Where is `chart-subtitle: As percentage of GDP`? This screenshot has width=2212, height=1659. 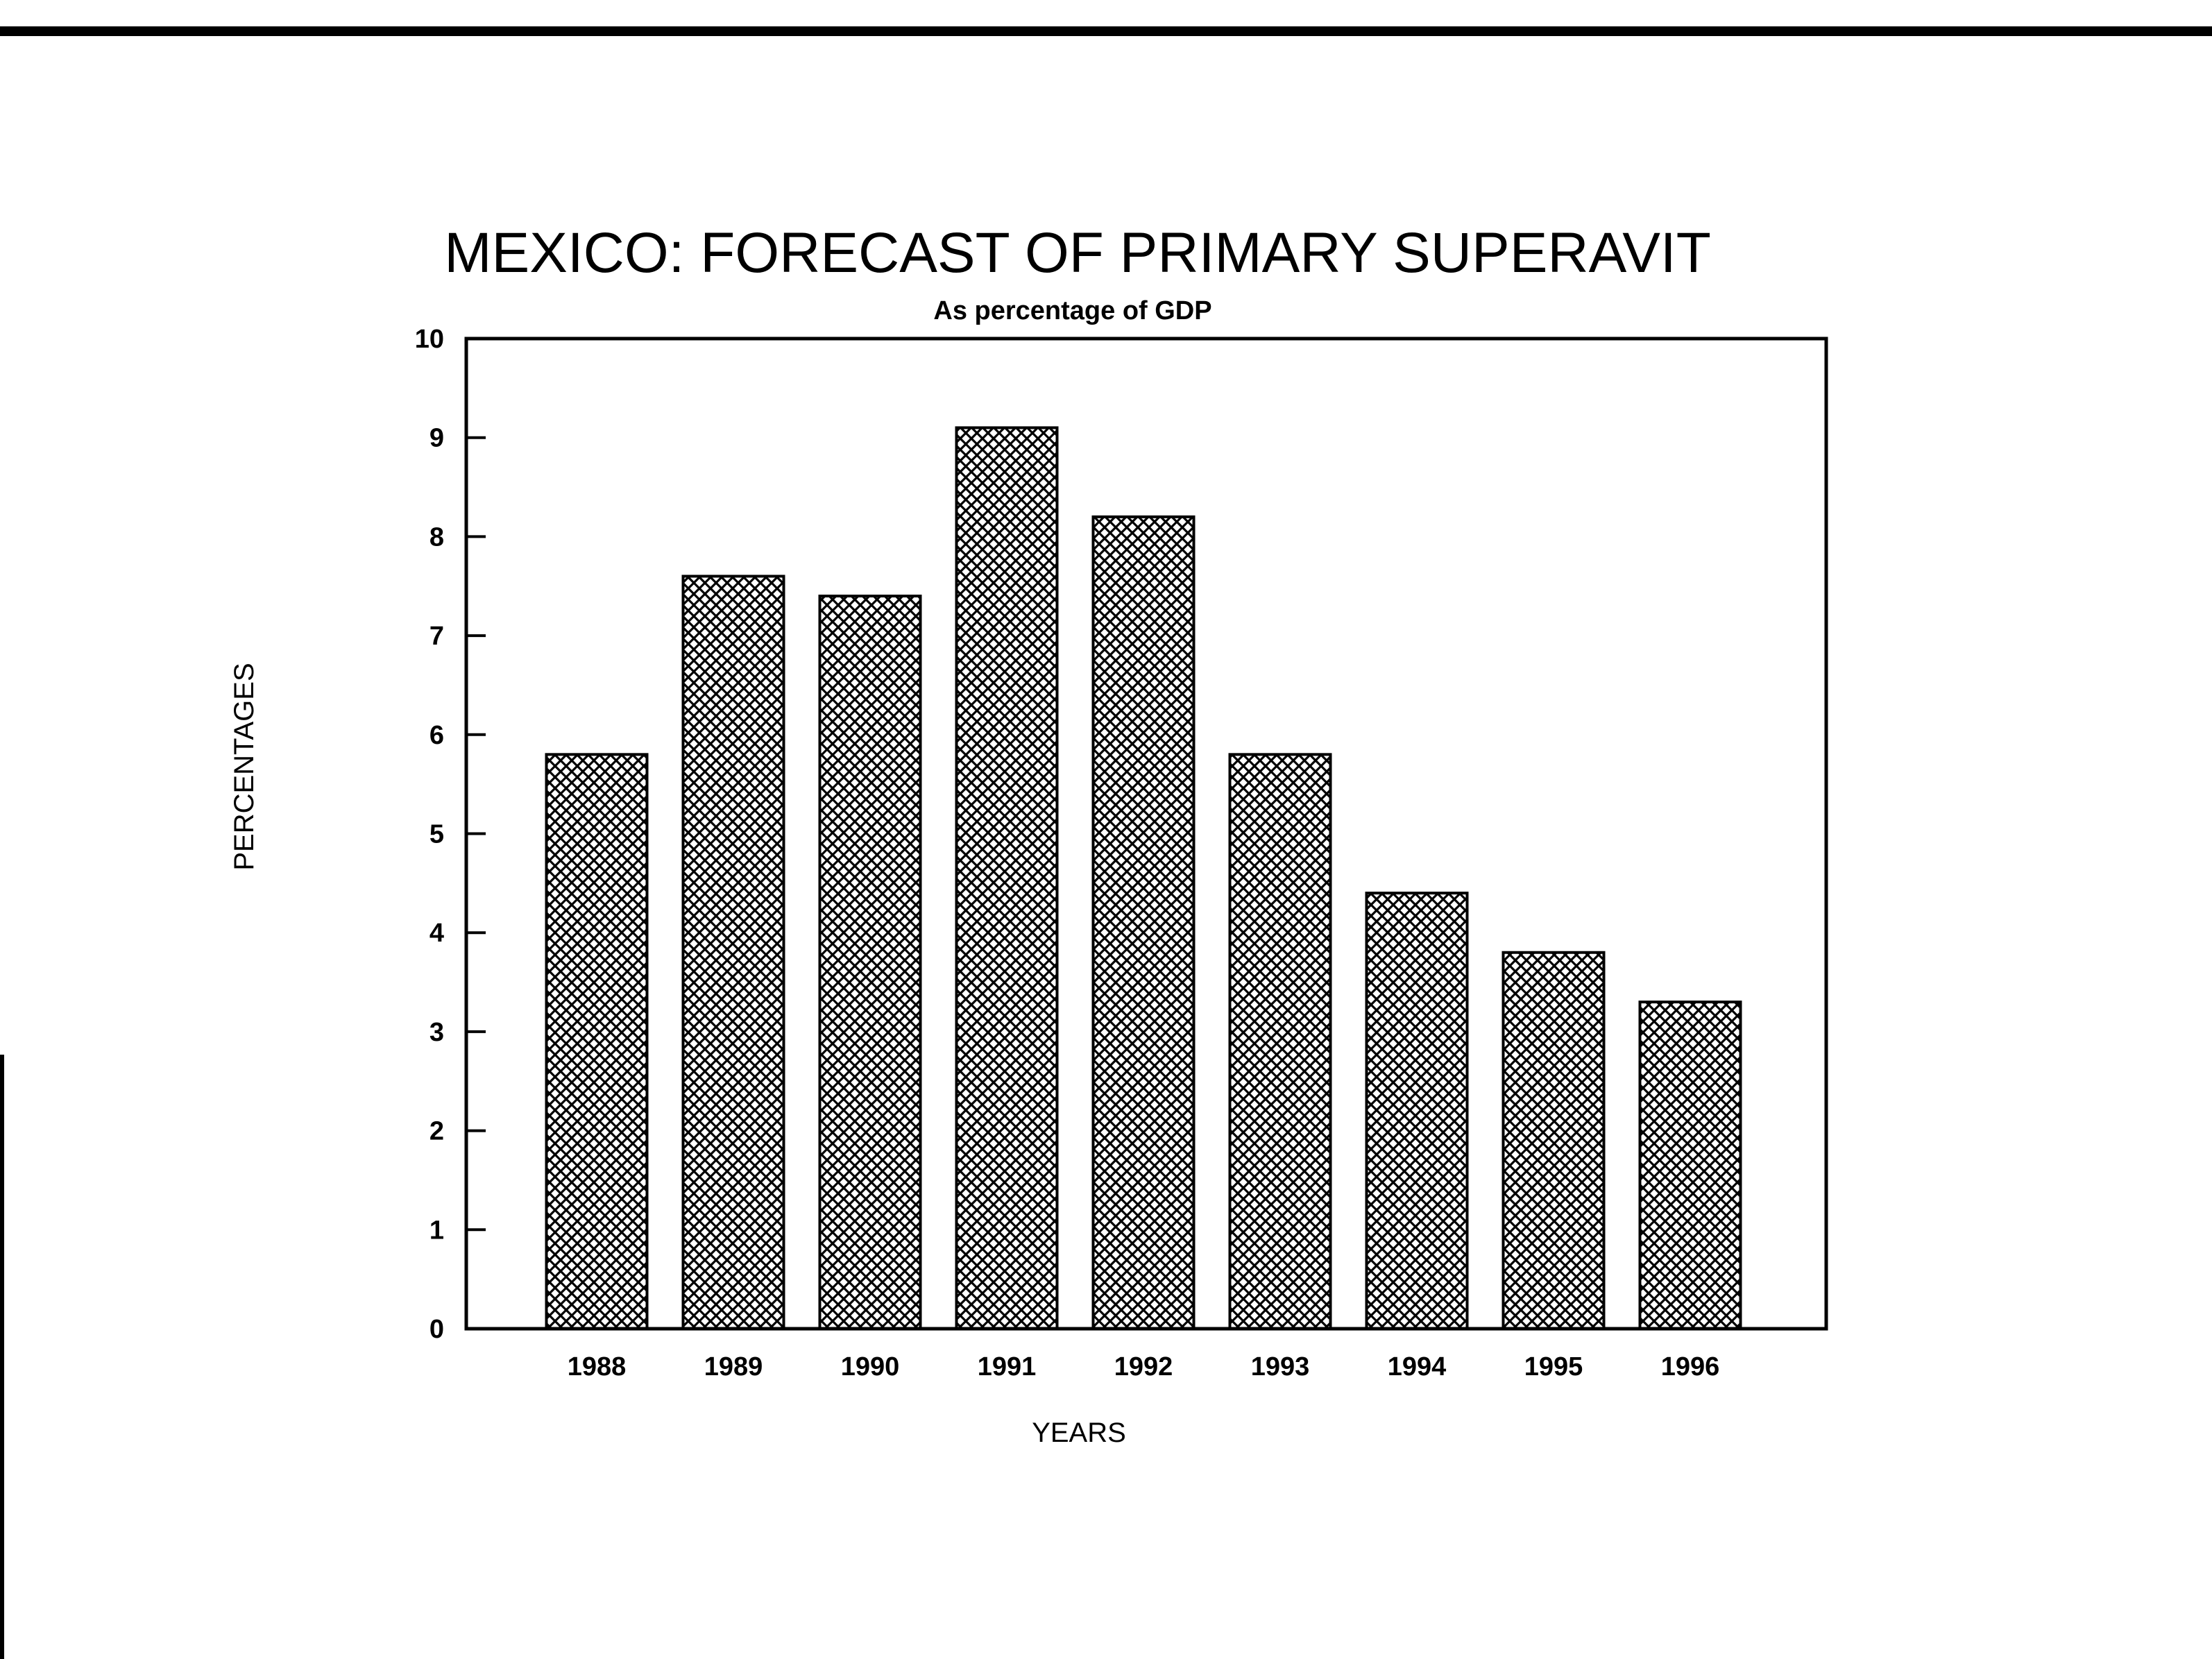 chart-subtitle: As percentage of GDP is located at coordinates (1072, 310).